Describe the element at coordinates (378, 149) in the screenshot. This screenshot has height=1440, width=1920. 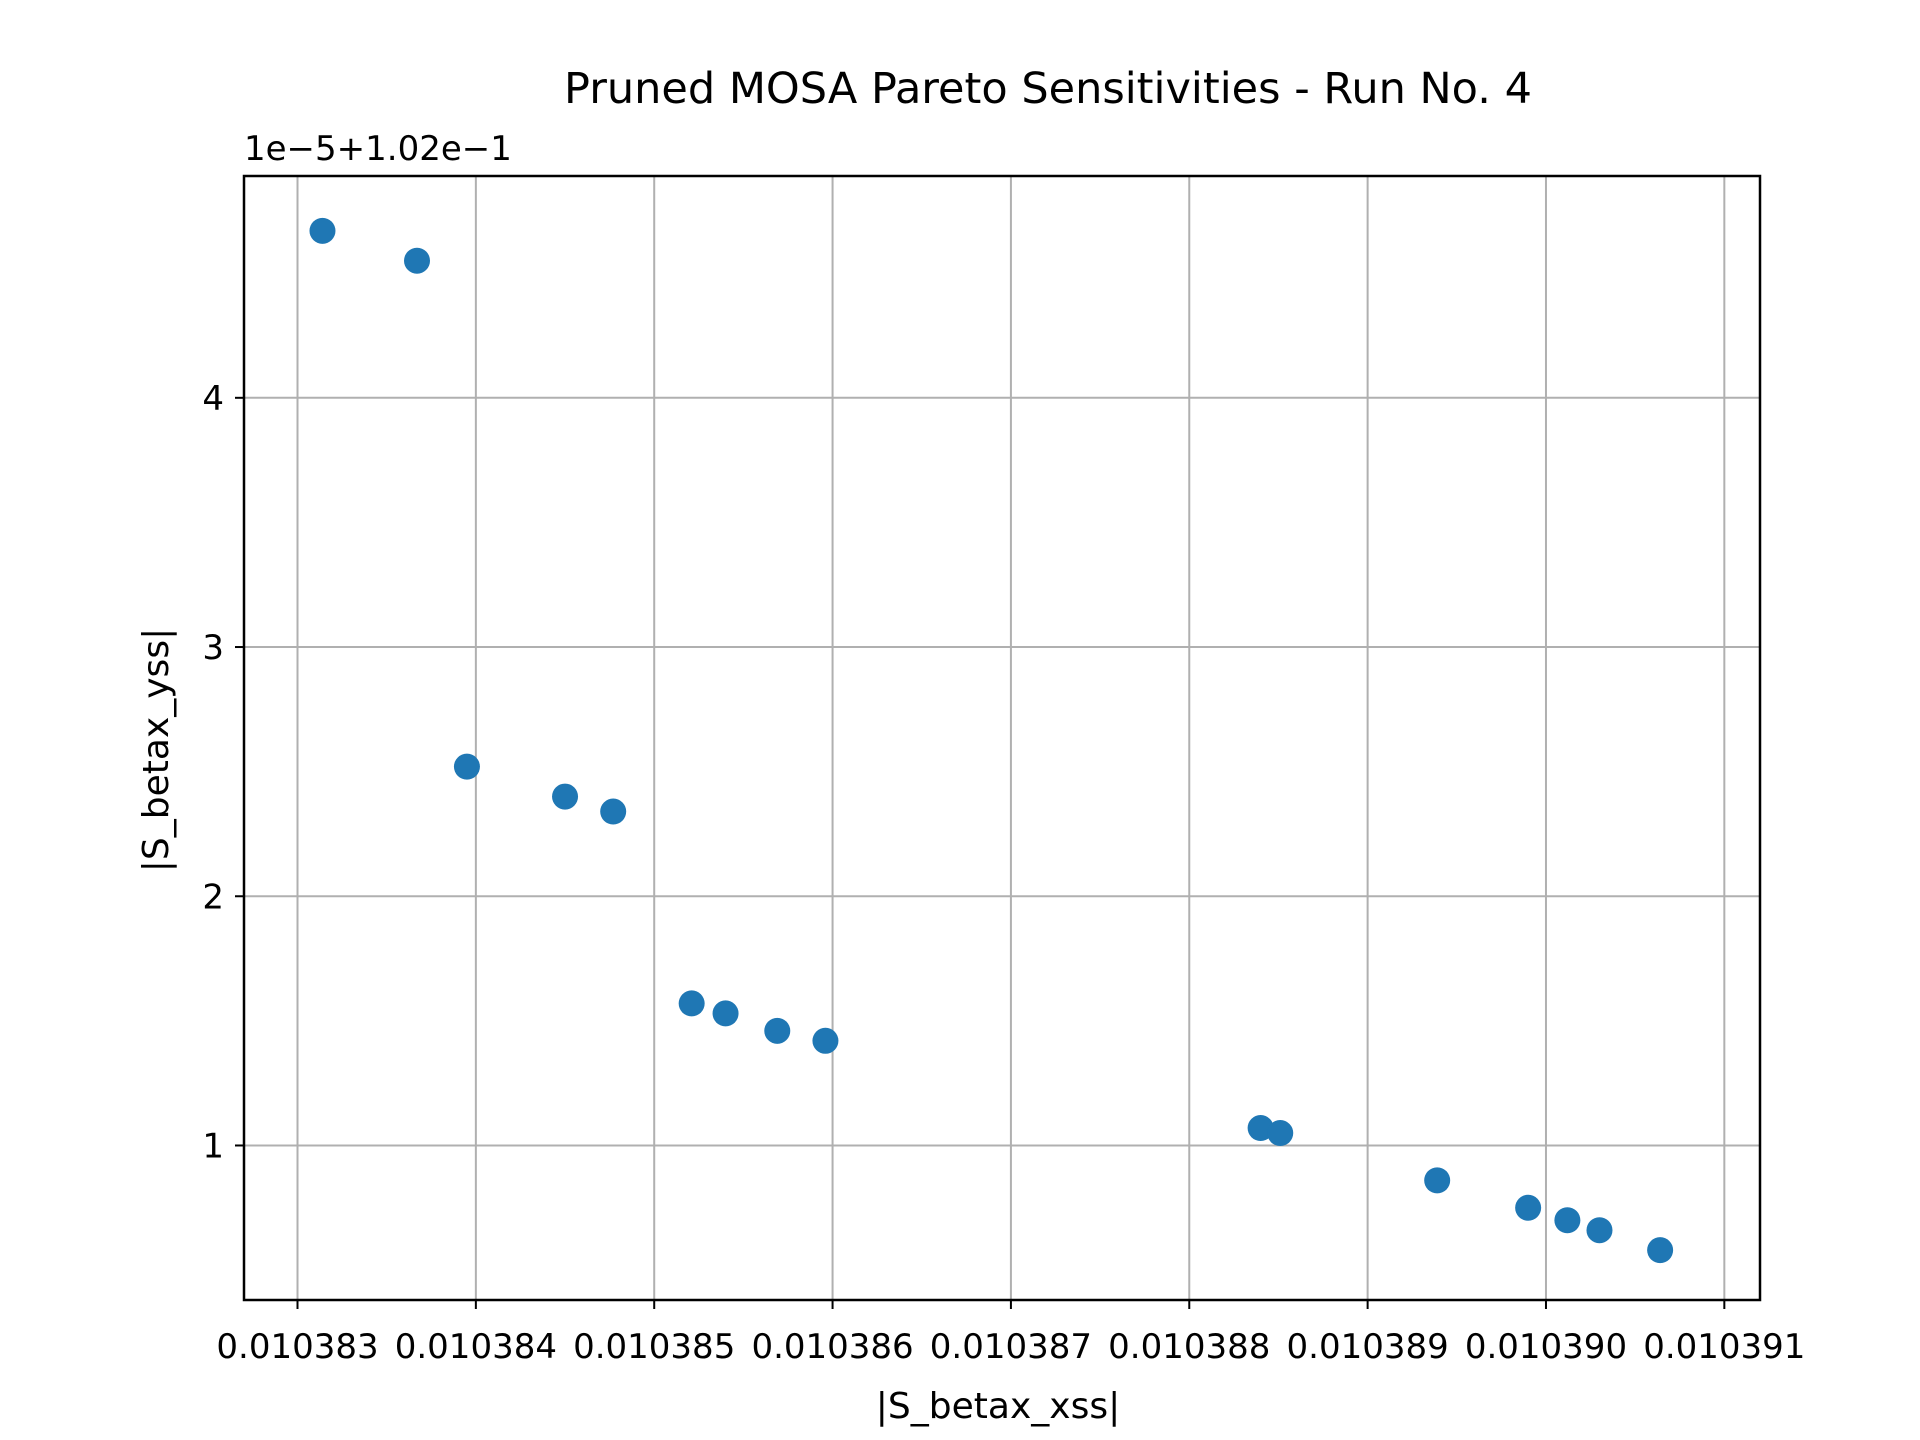
I see `y-axis-offset-label: 1e−5+1.02e−1` at that location.